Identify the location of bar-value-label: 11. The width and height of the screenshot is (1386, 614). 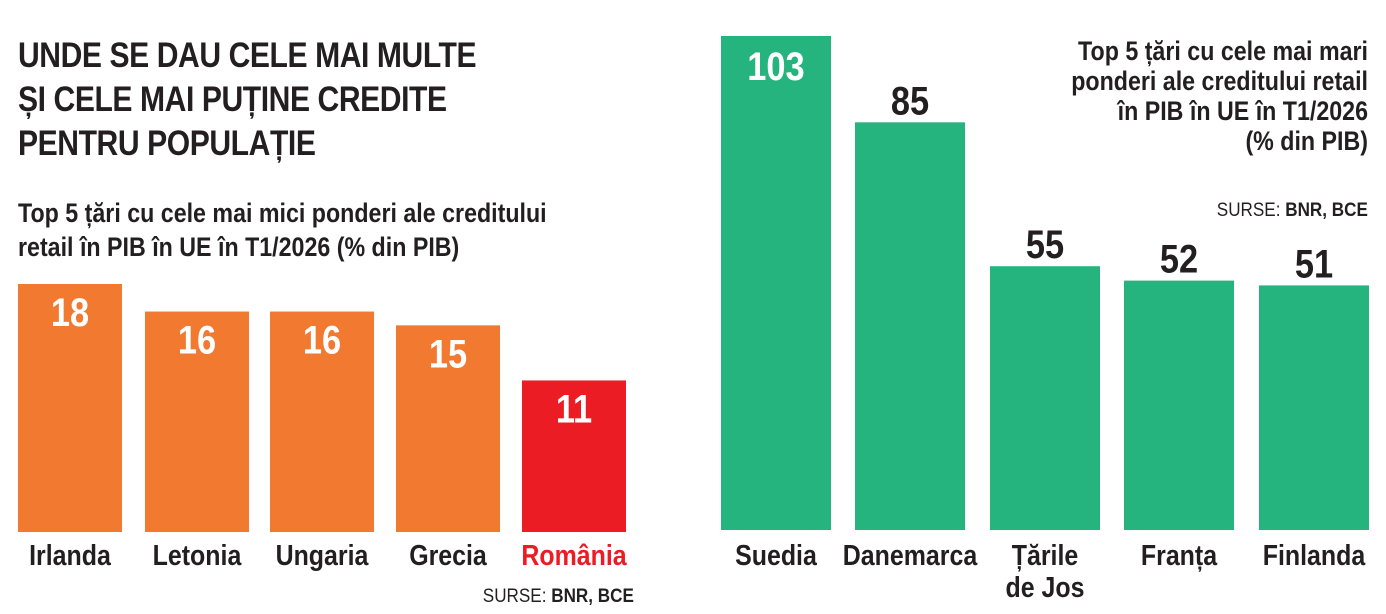
(574, 408).